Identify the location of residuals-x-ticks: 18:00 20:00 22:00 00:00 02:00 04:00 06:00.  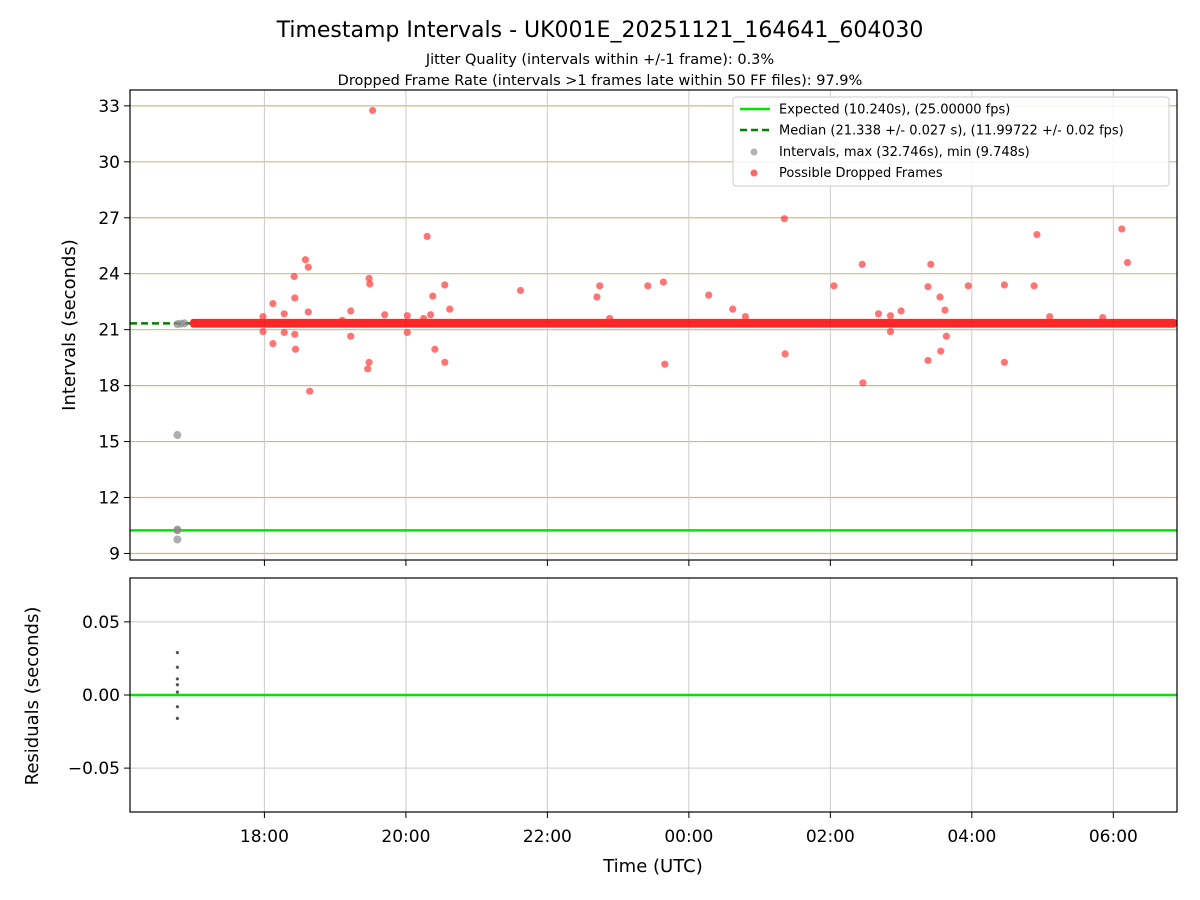
(689, 829).